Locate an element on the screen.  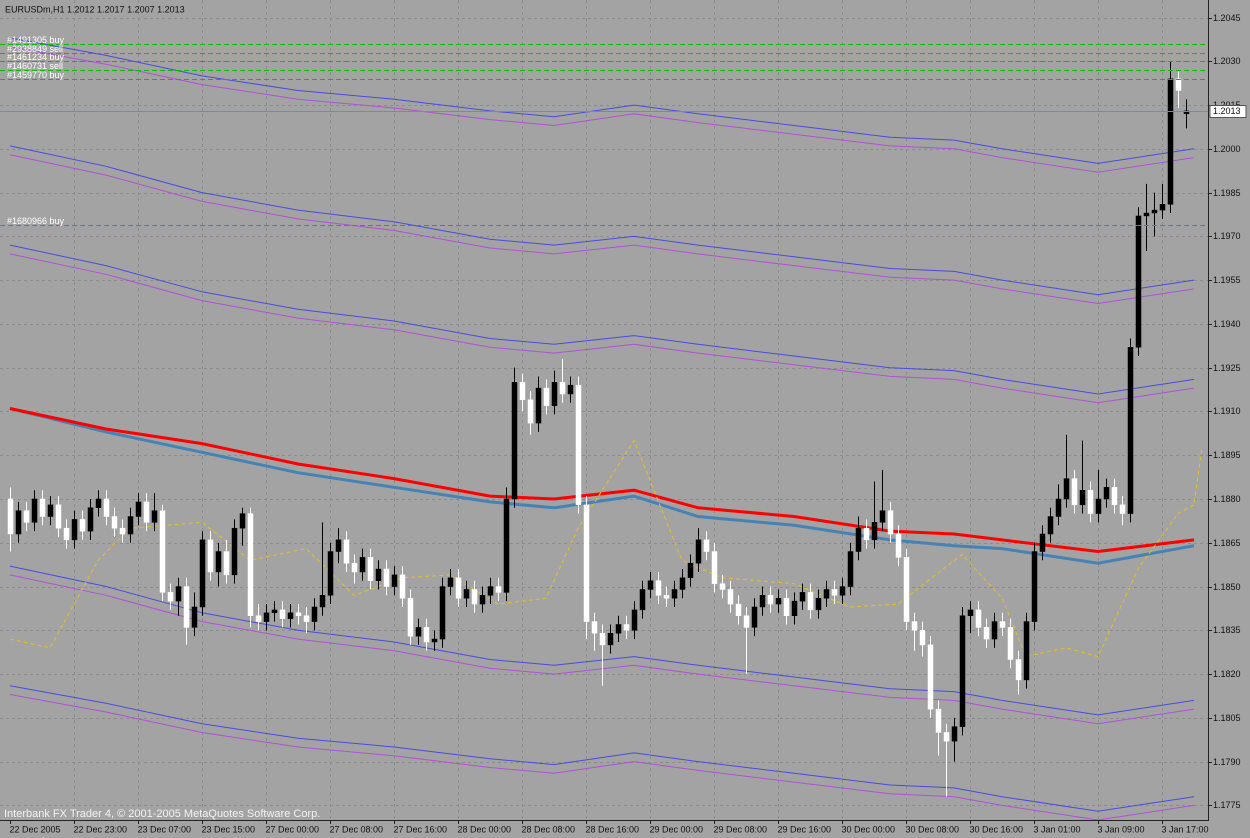
y-tick-label: 1.2015 is located at coordinates (1227, 105).